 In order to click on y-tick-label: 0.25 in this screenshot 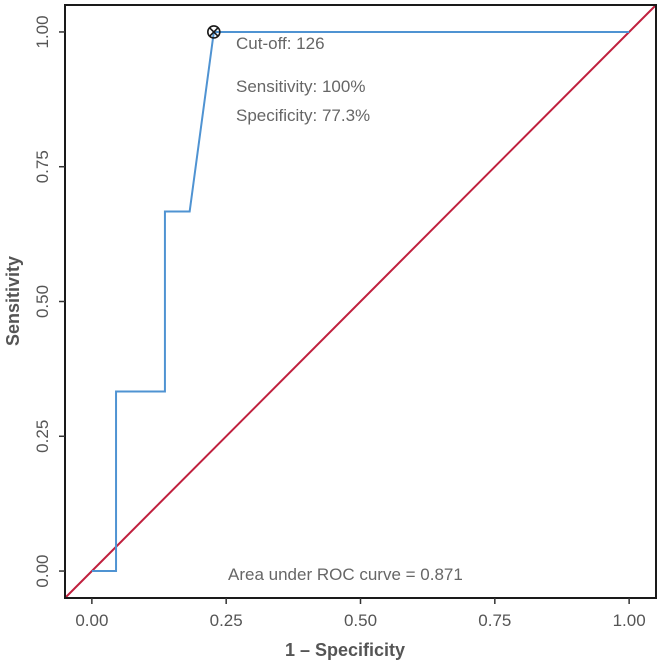, I will do `click(42, 436)`.